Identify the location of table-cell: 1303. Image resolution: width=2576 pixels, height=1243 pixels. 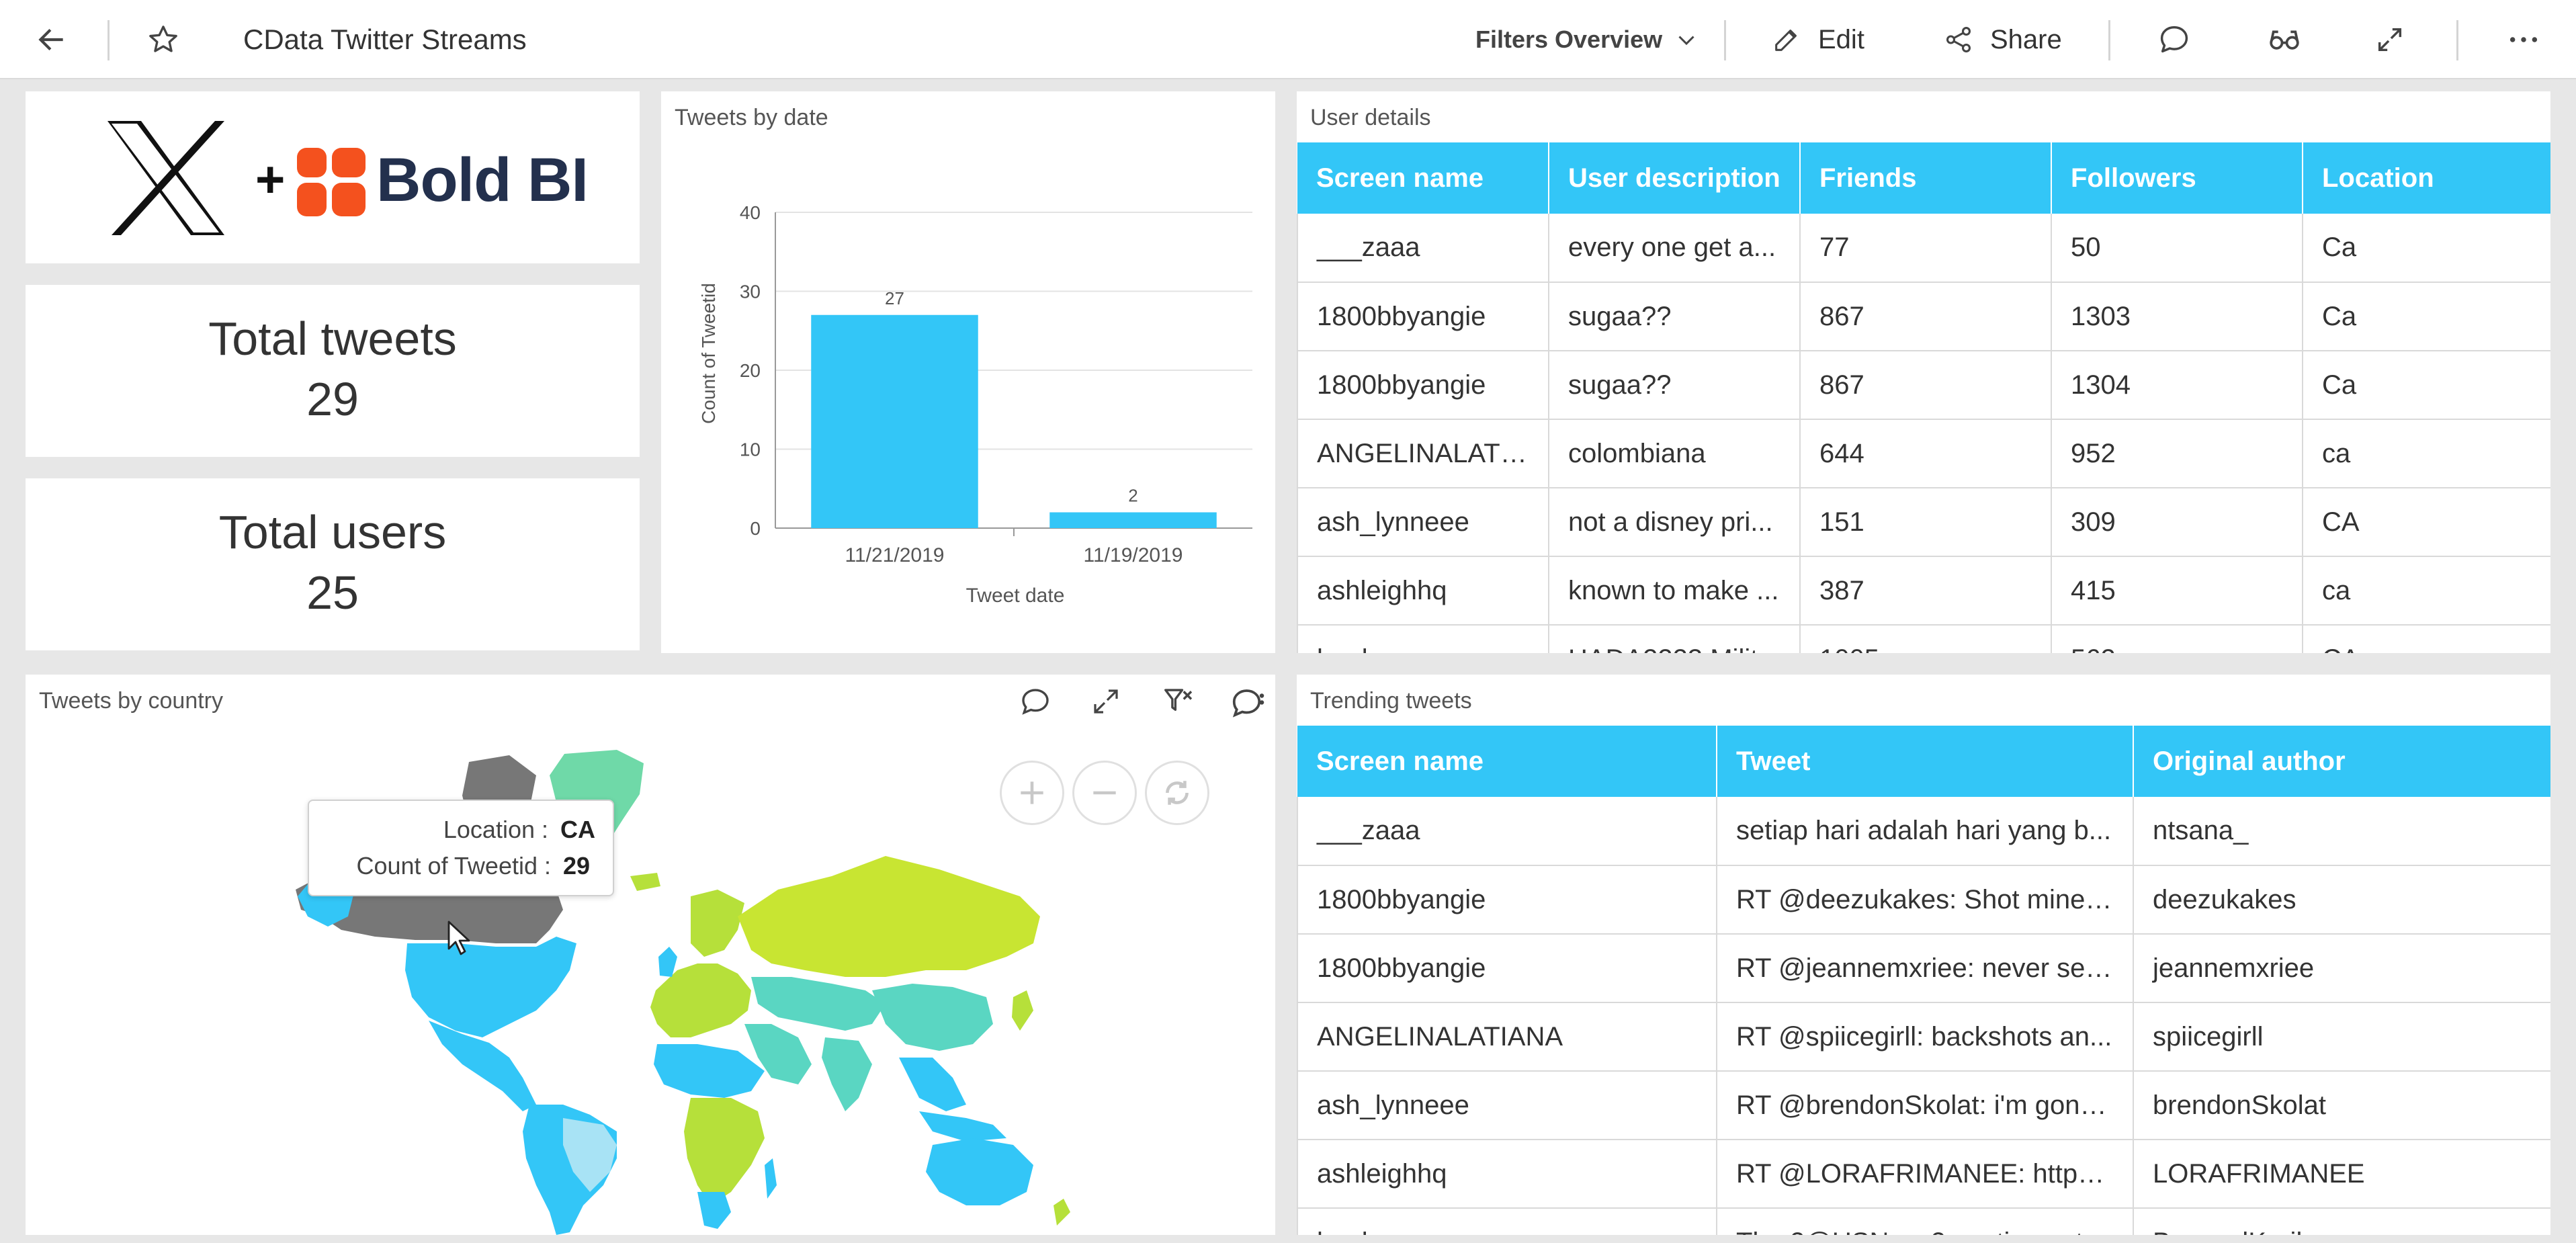
(2177, 317).